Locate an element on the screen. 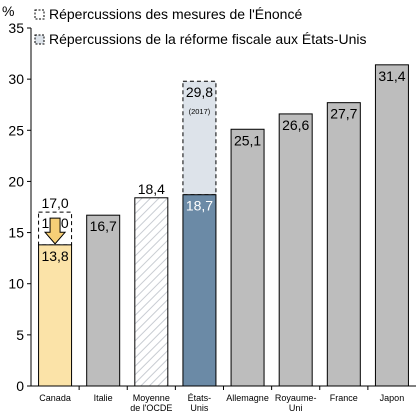 Image resolution: width=418 pixels, height=418 pixels. bar-before-measures is located at coordinates (55, 228).